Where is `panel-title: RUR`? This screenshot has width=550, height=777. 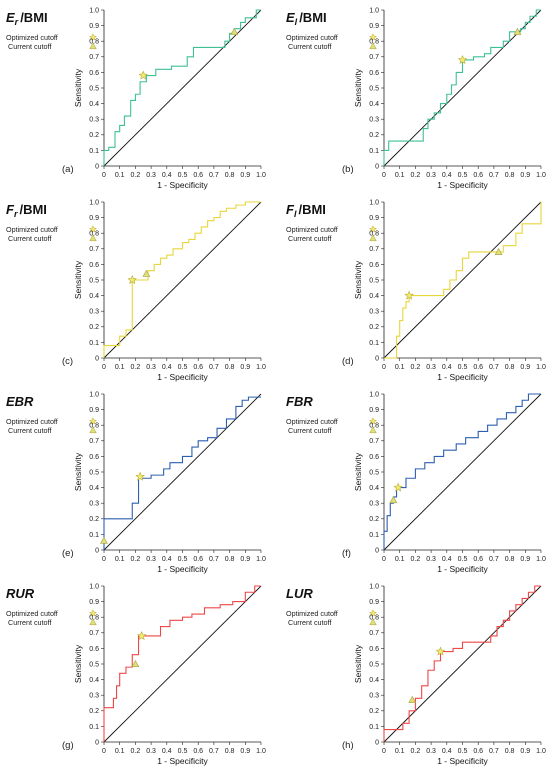
panel-title: RUR is located at coordinates (20, 593).